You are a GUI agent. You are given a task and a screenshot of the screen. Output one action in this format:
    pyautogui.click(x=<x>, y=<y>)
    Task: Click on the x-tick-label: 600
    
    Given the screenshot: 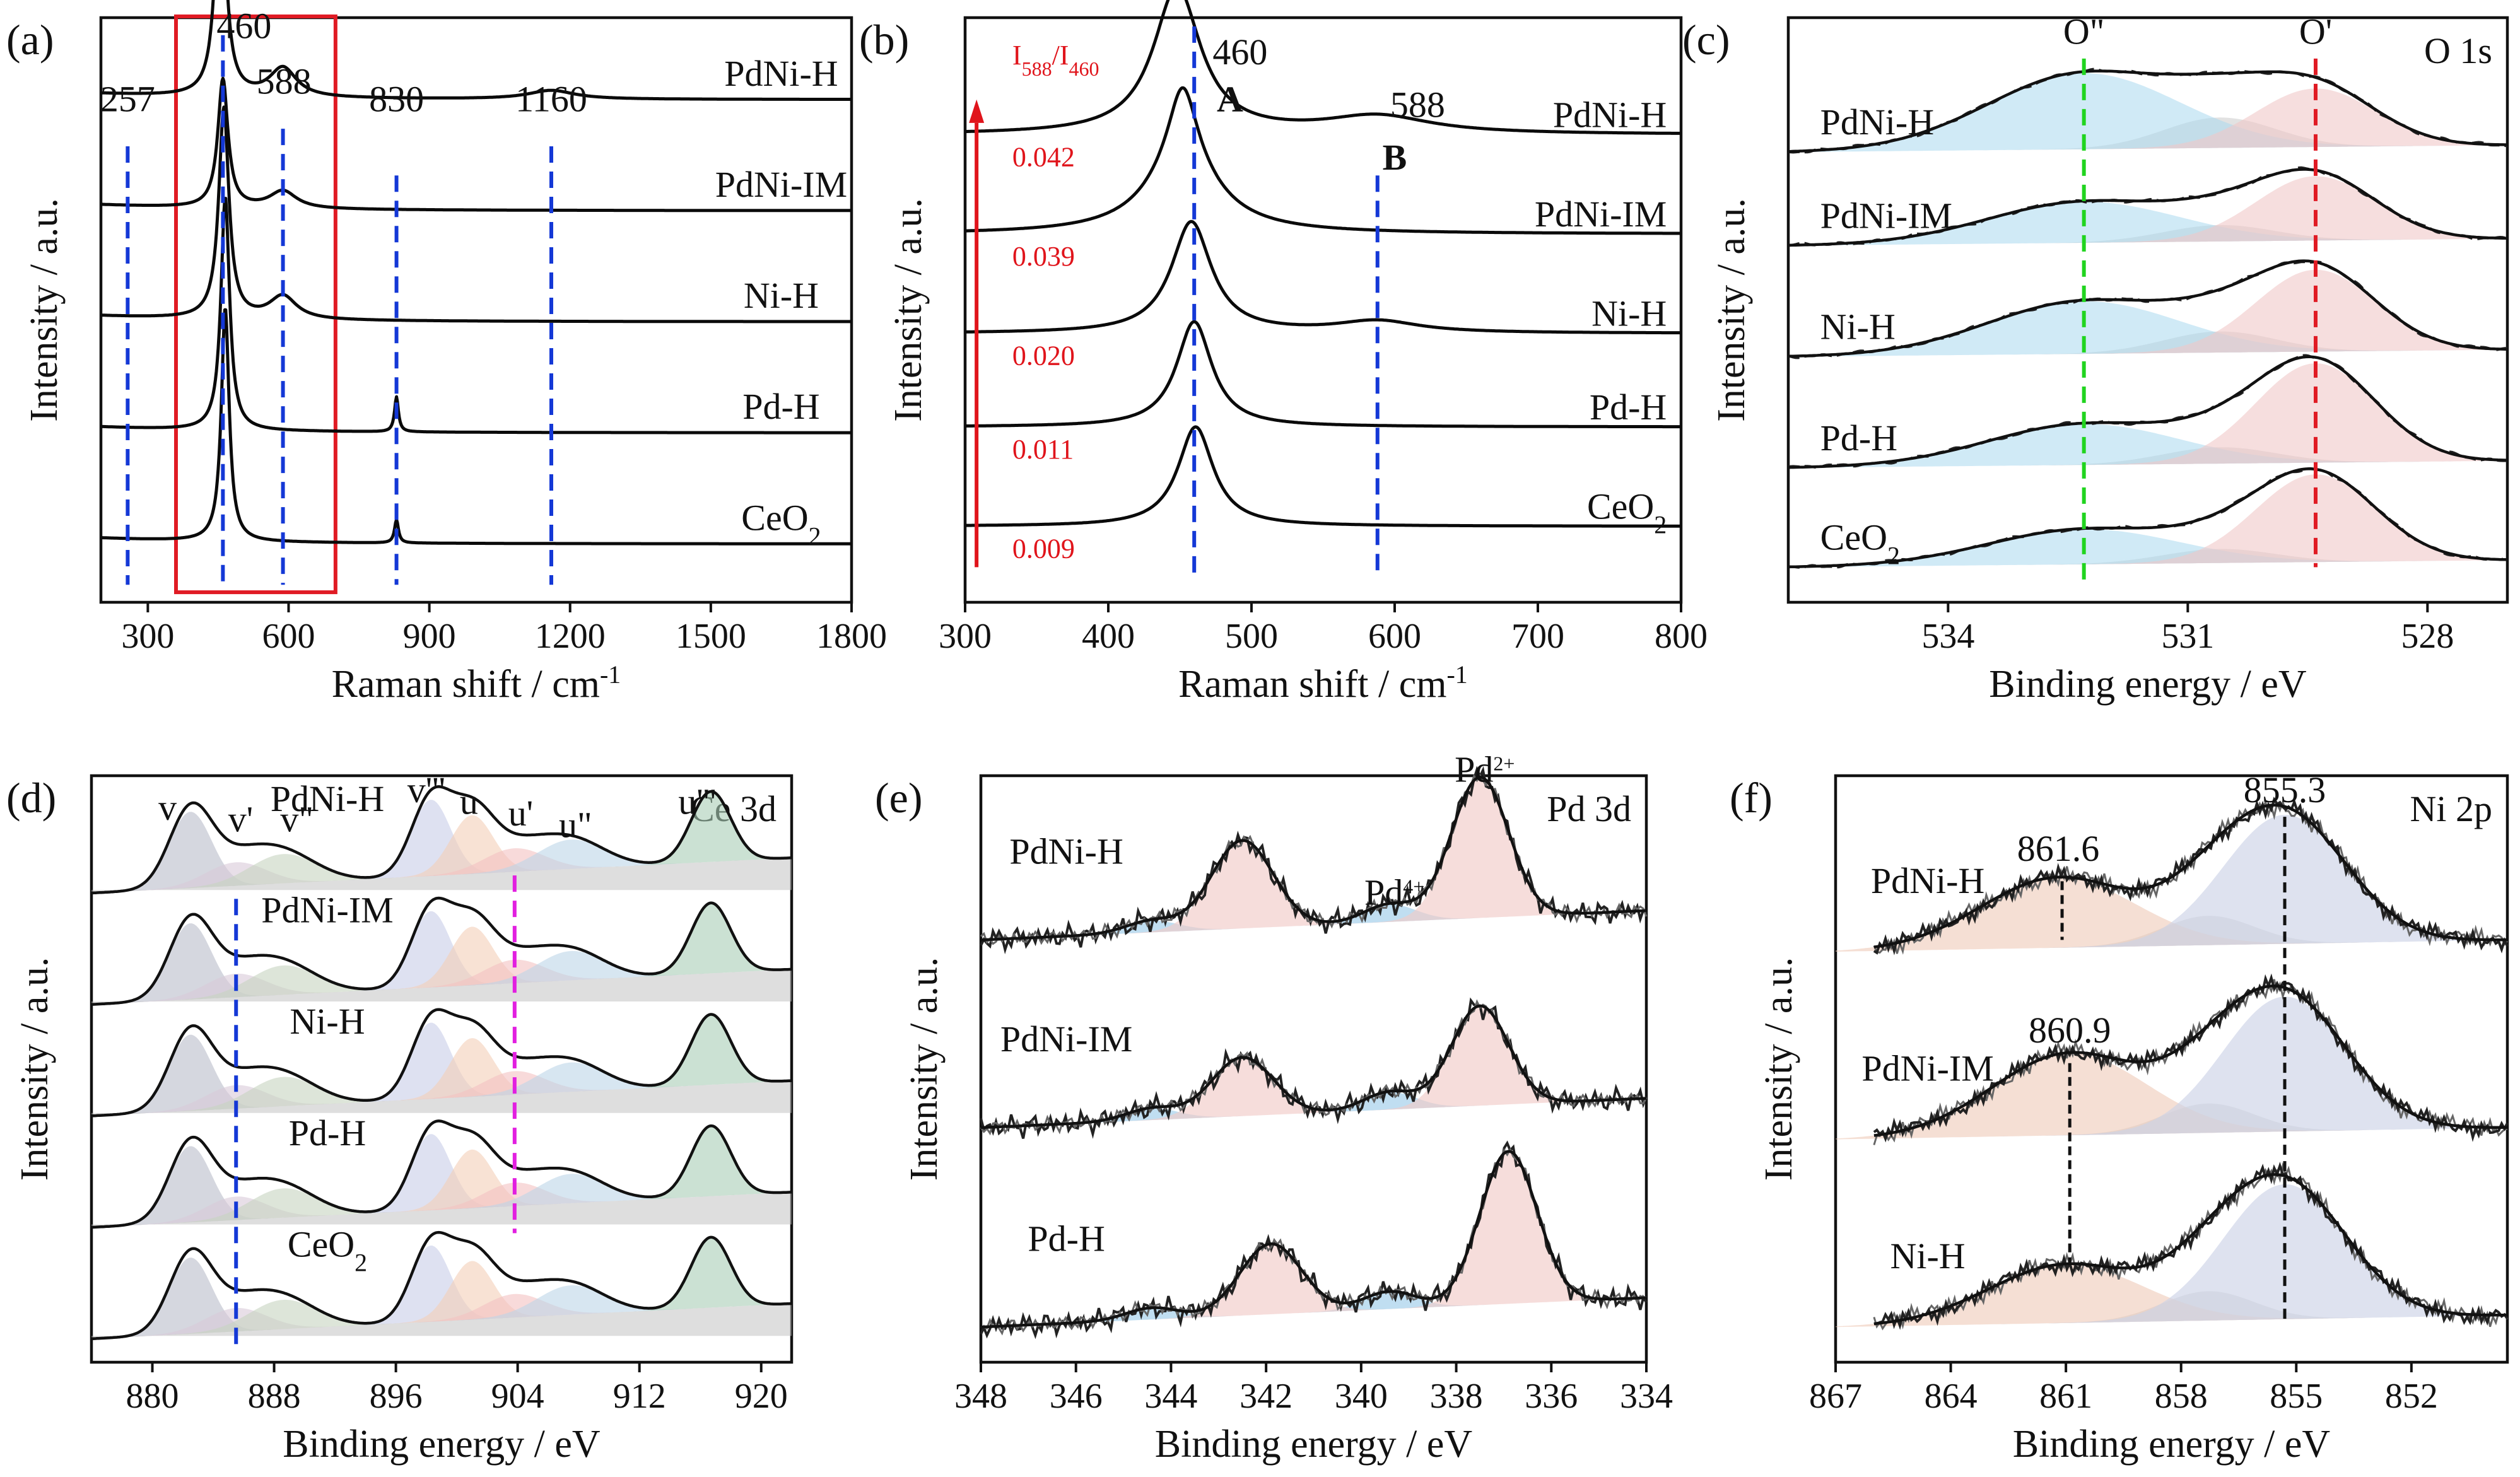 What is the action you would take?
    pyautogui.click(x=288, y=636)
    